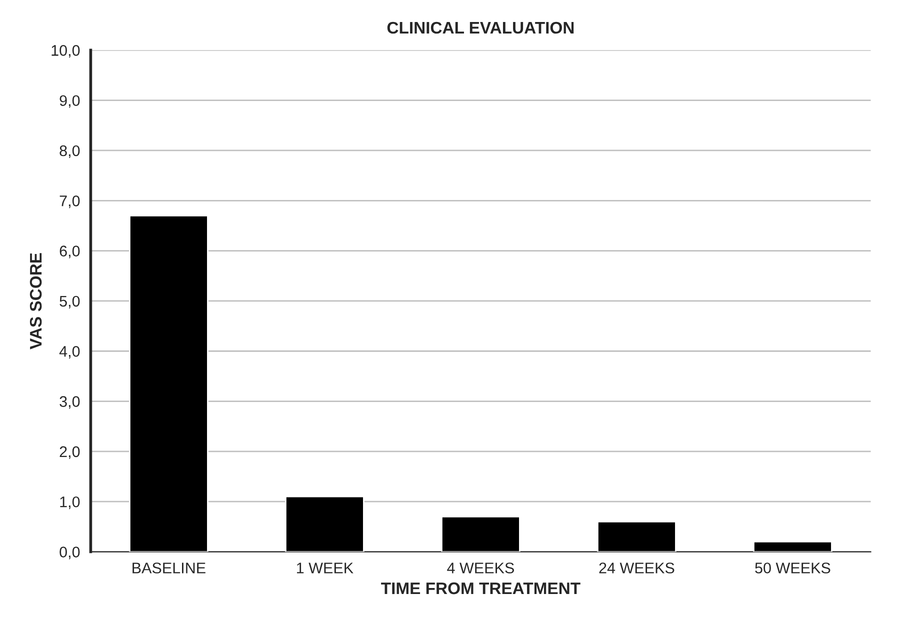  What do you see at coordinates (70, 202) in the screenshot?
I see `y-tick-label: 7,0` at bounding box center [70, 202].